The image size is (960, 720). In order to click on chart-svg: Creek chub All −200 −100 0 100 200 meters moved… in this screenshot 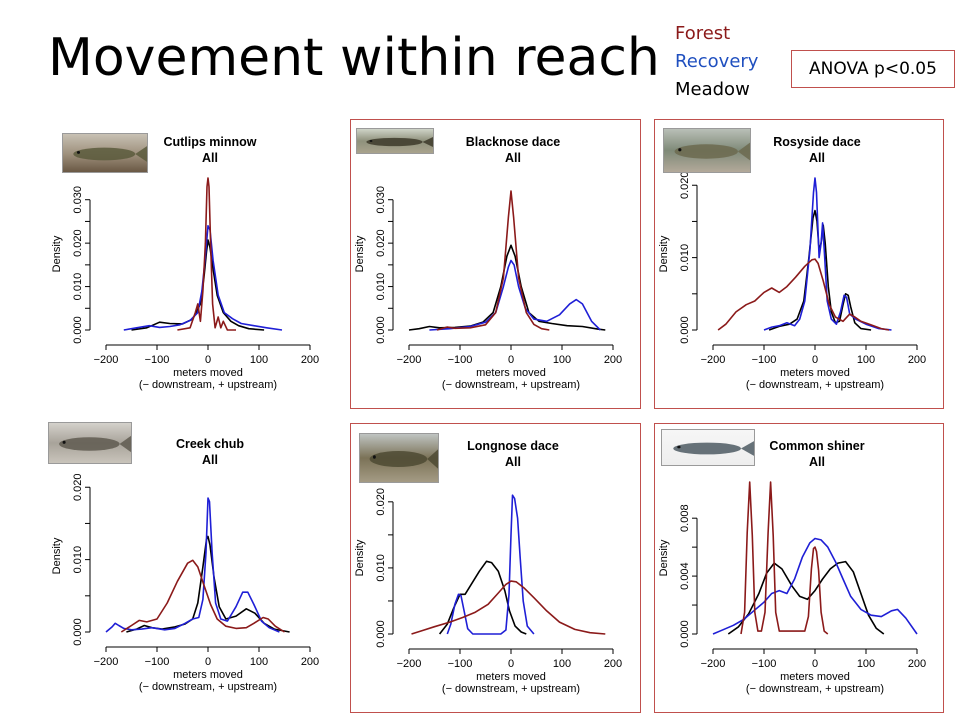, I will do `click(185, 565)`.